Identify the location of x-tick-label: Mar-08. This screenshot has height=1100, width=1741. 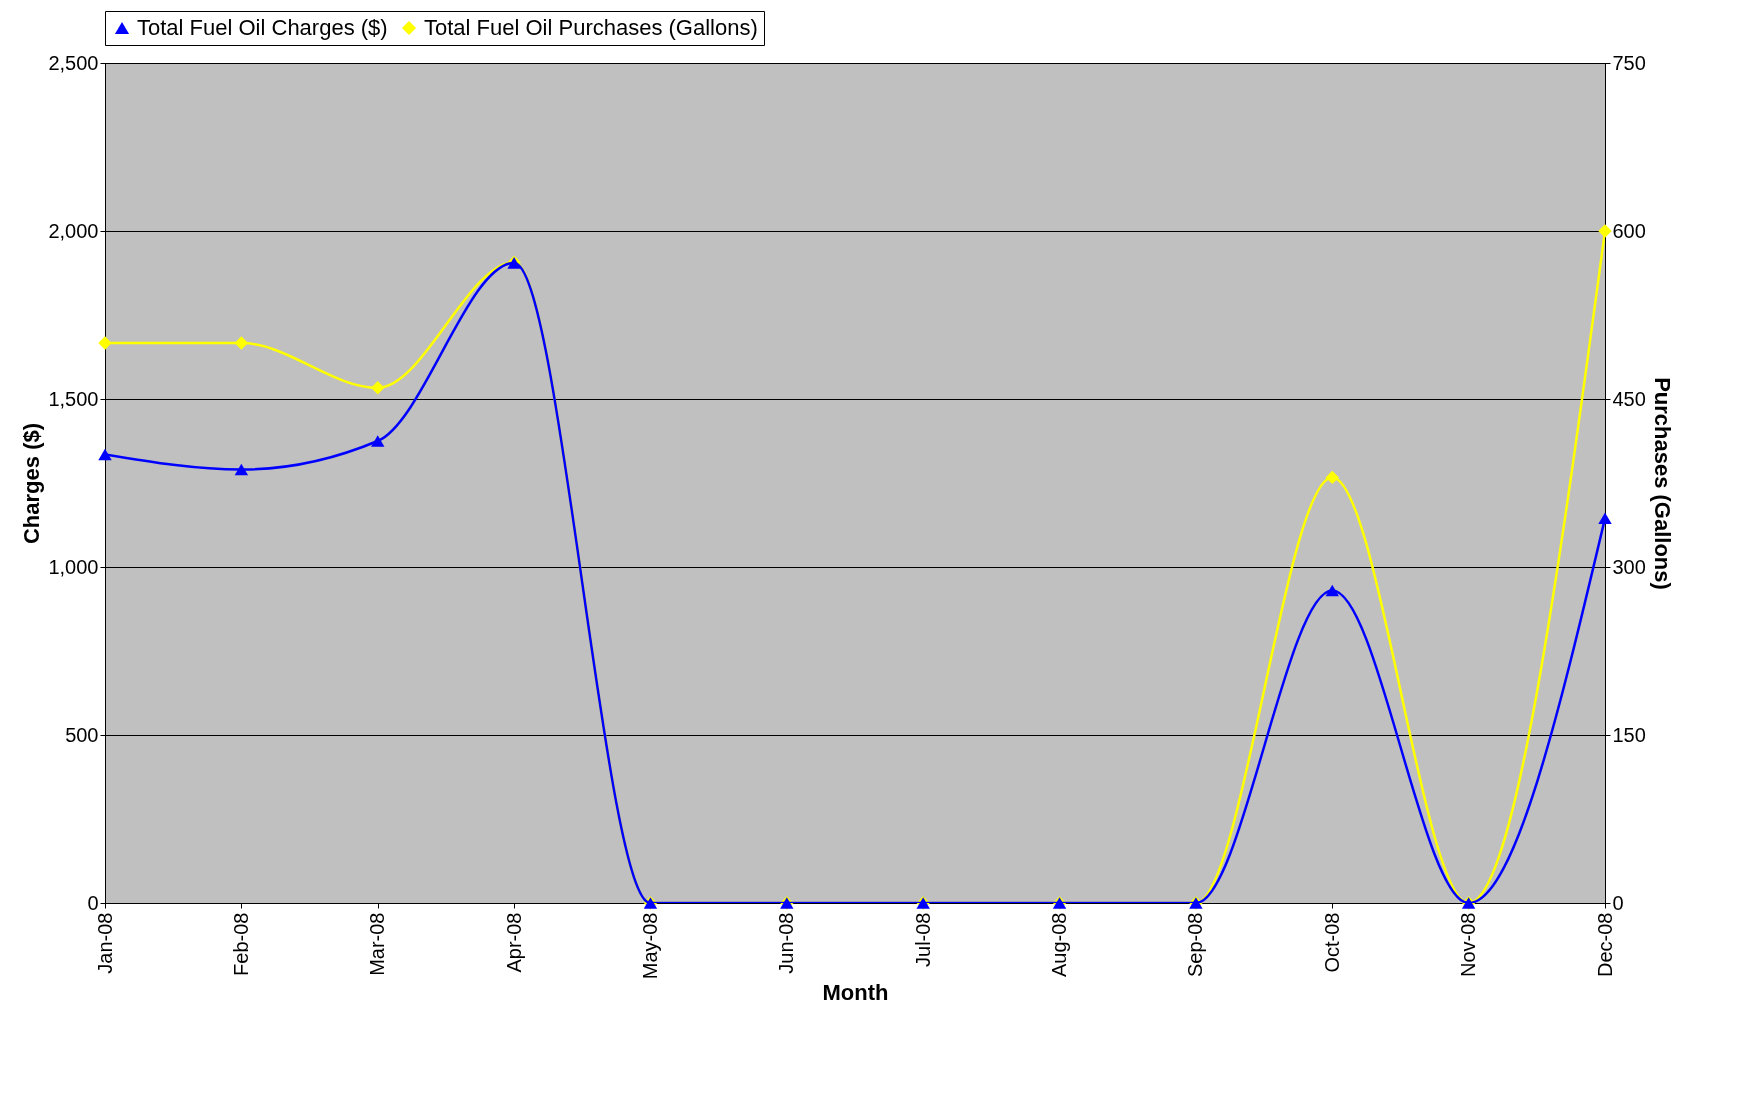
(377, 944).